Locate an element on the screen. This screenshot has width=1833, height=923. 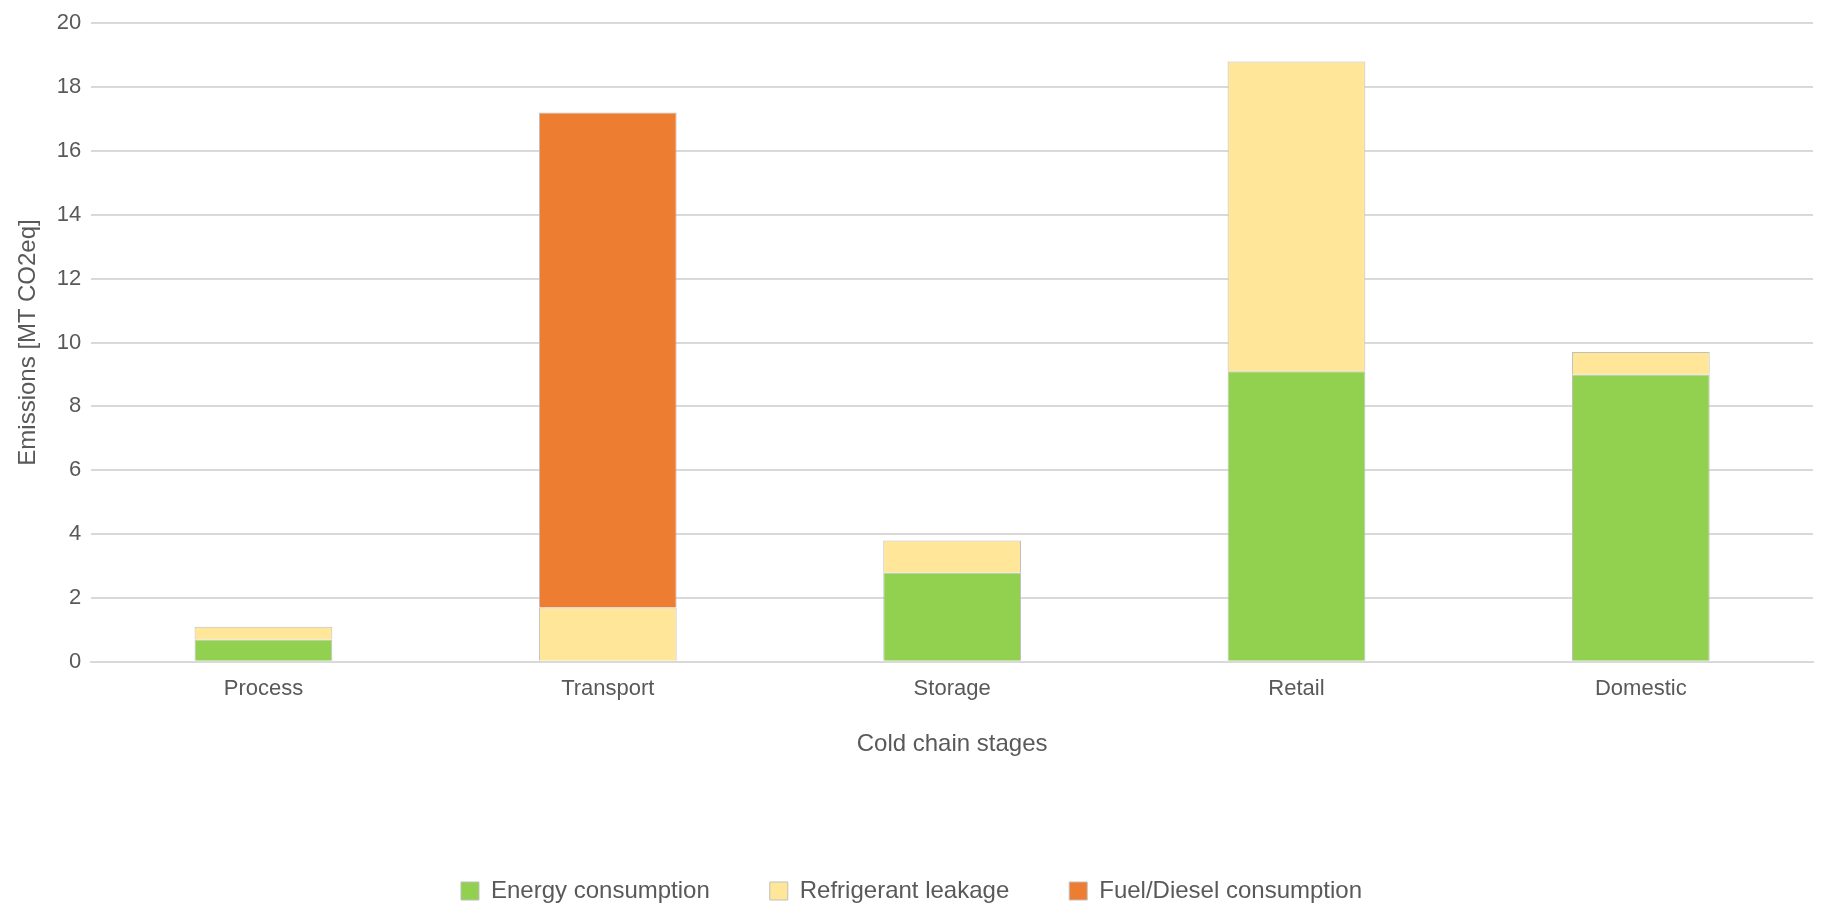
y-tick-label: 4 is located at coordinates (75, 533).